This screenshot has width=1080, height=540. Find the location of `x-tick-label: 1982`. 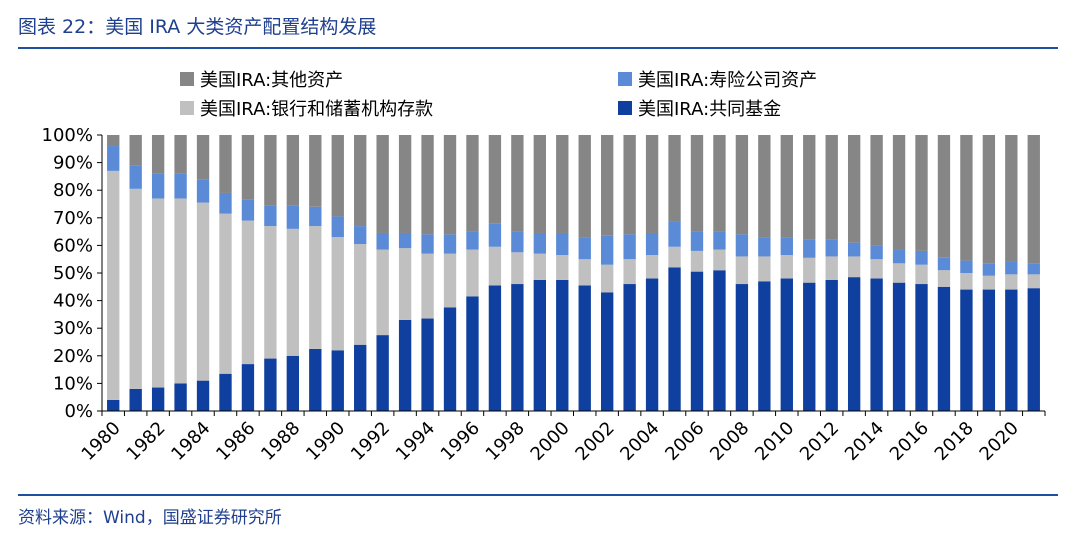

x-tick-label: 1982 is located at coordinates (145, 441).